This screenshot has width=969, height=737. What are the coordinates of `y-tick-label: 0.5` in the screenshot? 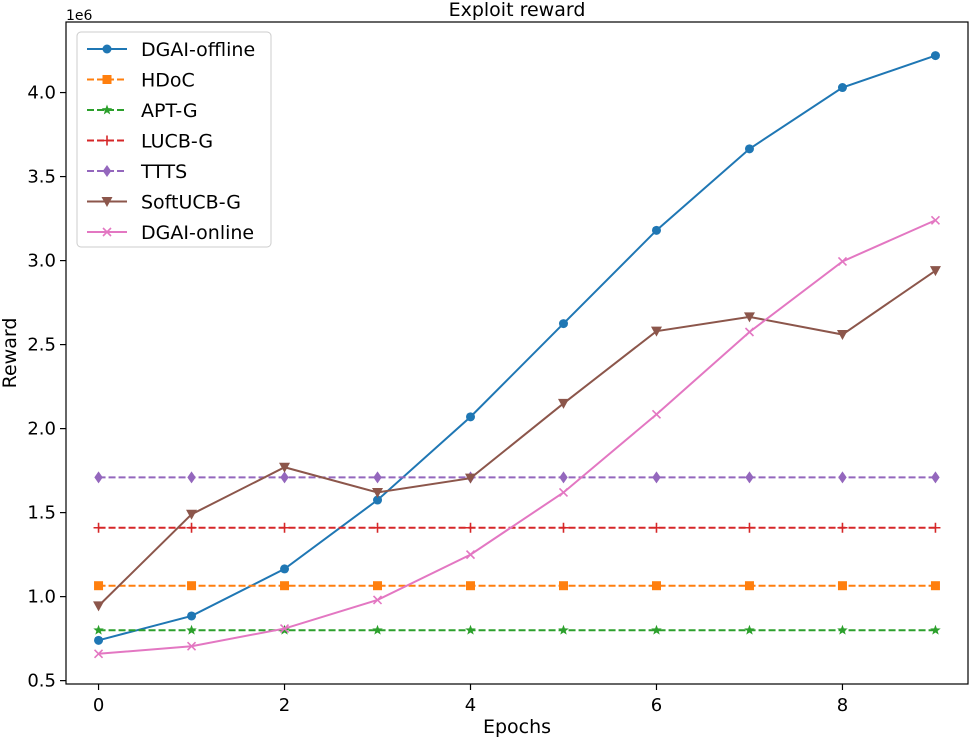 It's located at (41, 681).